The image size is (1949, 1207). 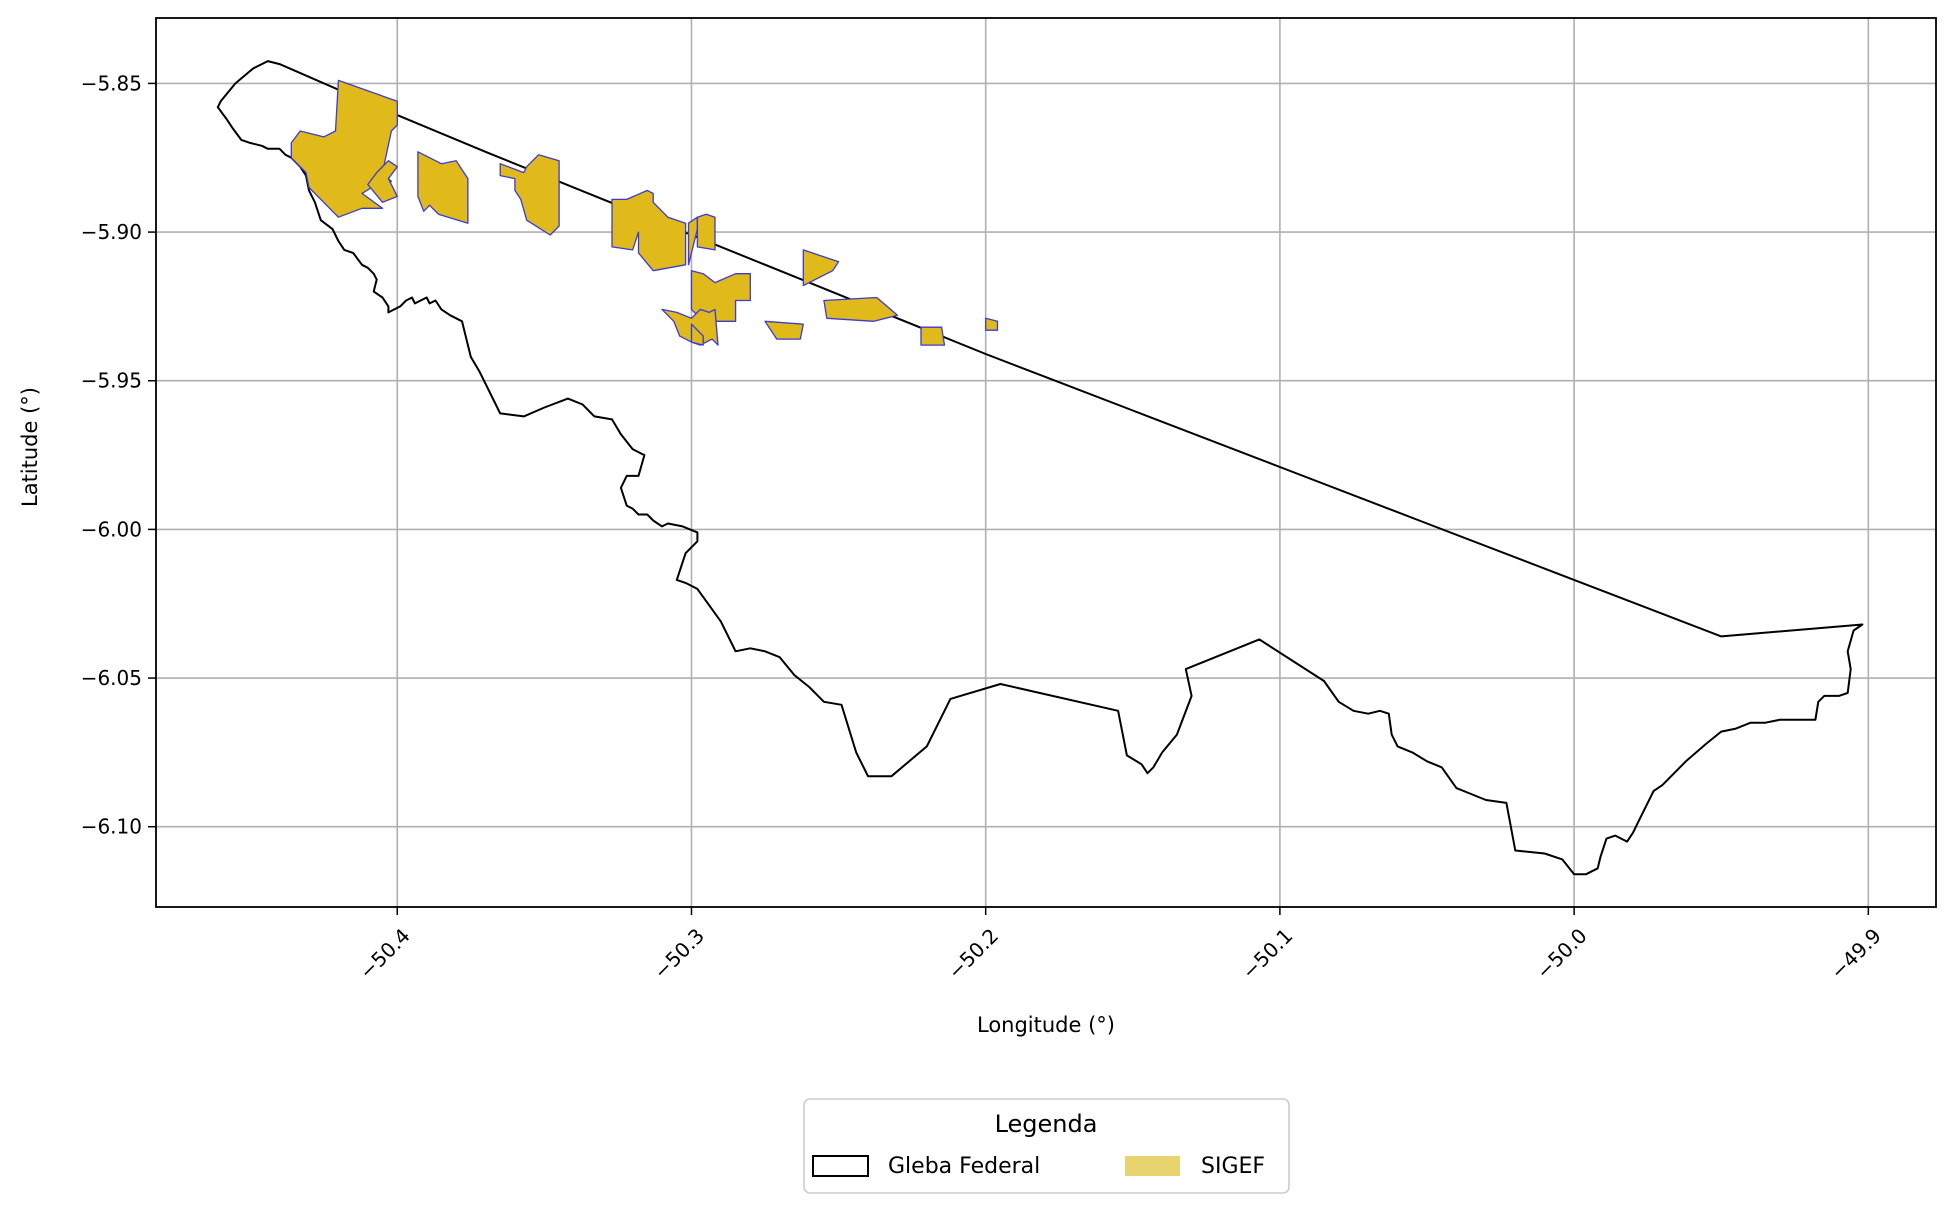 I want to click on y-tick-label: −5.85, so click(x=111, y=83).